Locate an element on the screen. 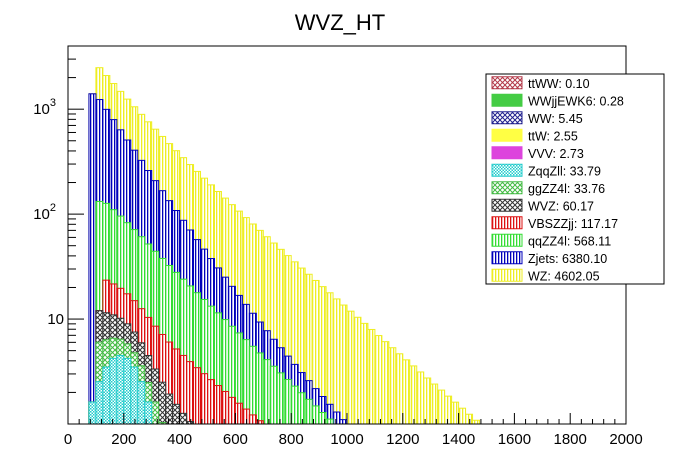 This screenshot has height=472, width=696. x-tick-label: 2000 is located at coordinates (625, 439).